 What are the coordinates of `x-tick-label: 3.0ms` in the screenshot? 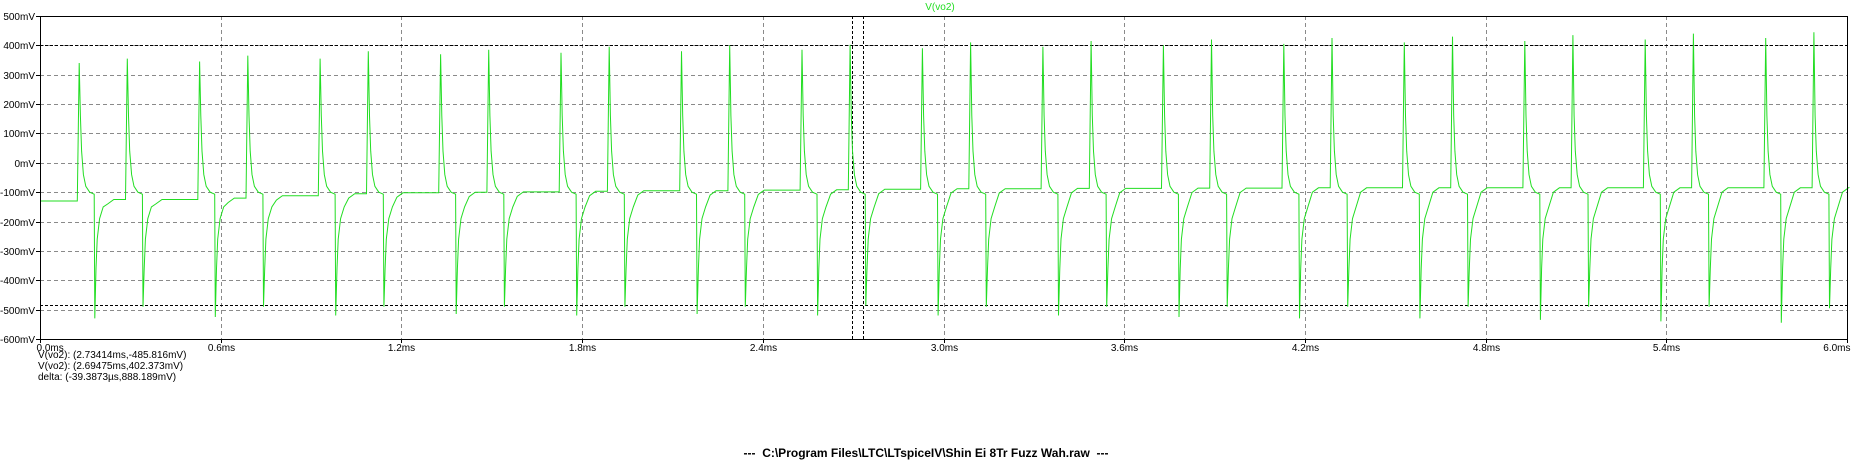 It's located at (944, 348).